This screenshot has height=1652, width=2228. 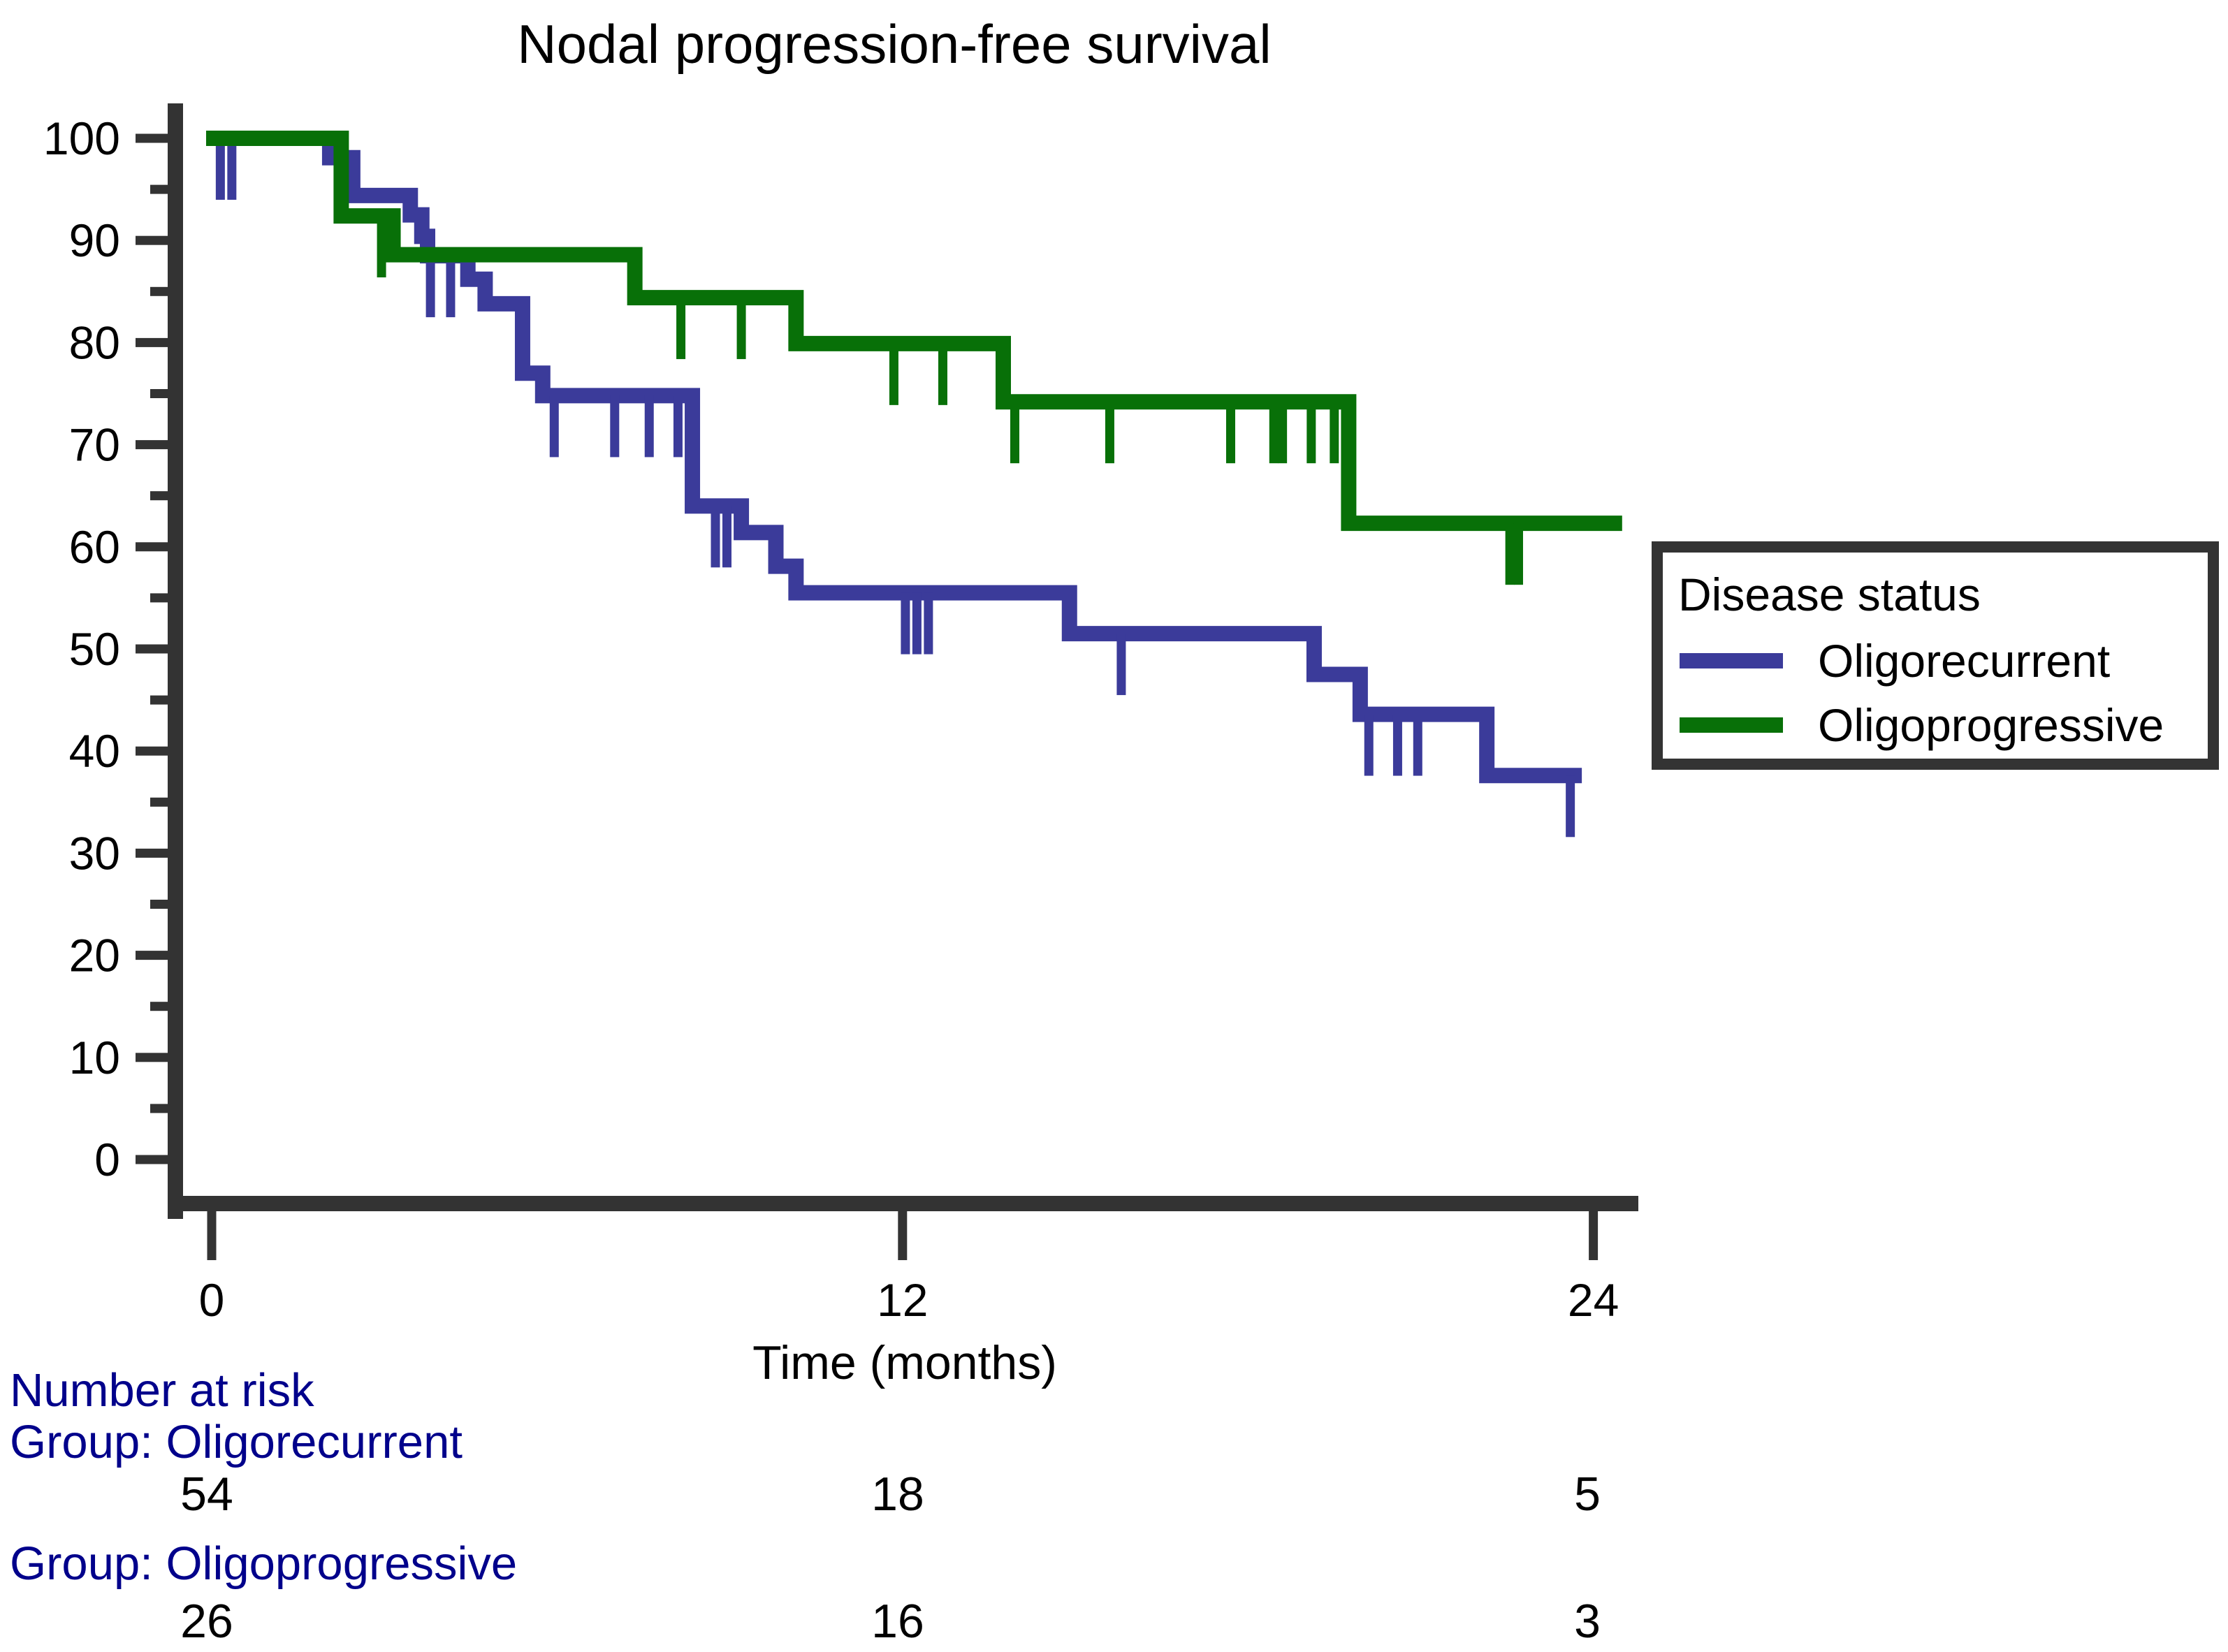 I want to click on legend-line-sample-green, so click(x=1731, y=725).